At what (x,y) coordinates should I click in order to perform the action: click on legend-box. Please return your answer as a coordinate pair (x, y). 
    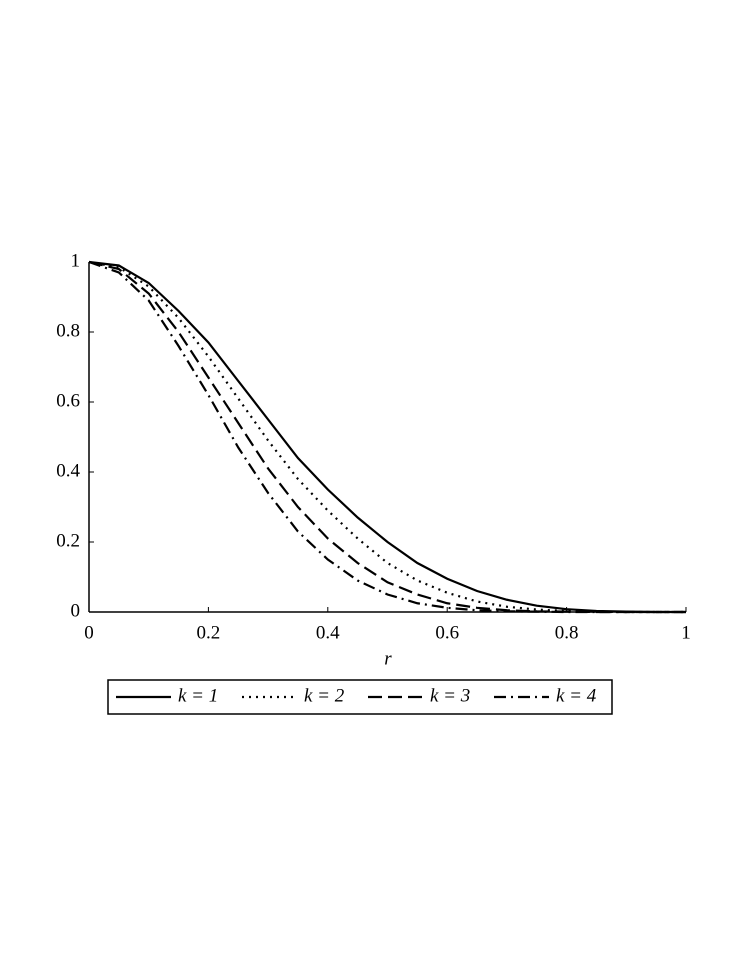
    Looking at the image, I should click on (360, 697).